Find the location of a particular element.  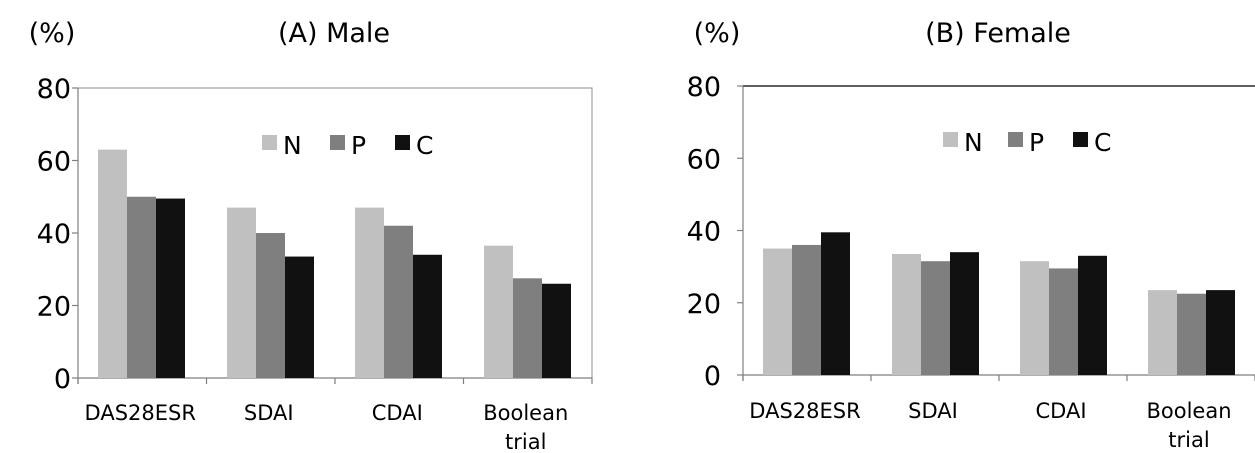

chart-title: (B) Female is located at coordinates (998, 33).